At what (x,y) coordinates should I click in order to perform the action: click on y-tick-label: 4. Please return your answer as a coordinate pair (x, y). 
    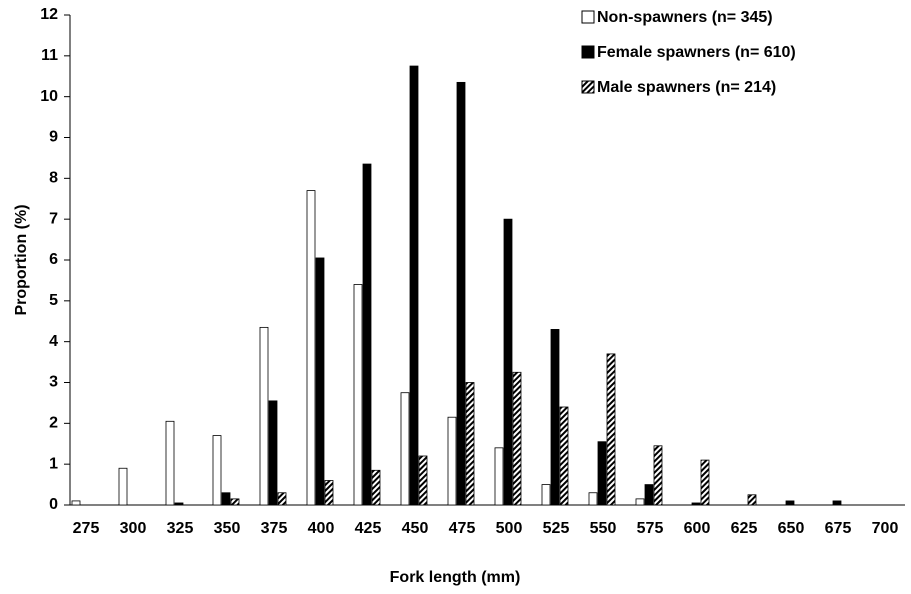
    Looking at the image, I should click on (53, 341).